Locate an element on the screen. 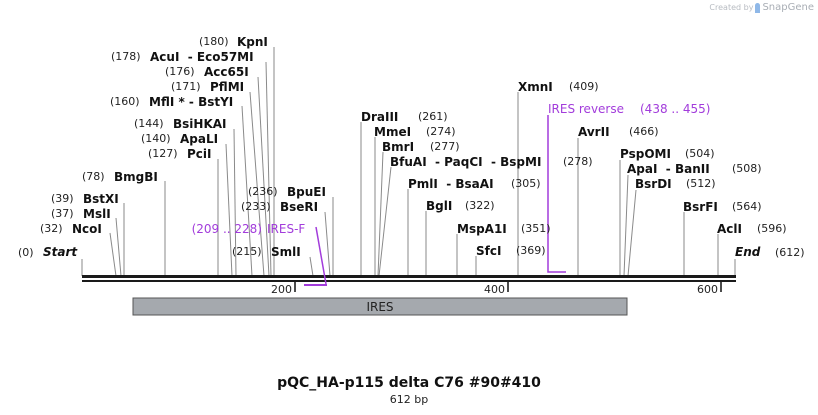 The width and height of the screenshot is (818, 415). site-pflmi: (171) PflMI is located at coordinates (207, 87).